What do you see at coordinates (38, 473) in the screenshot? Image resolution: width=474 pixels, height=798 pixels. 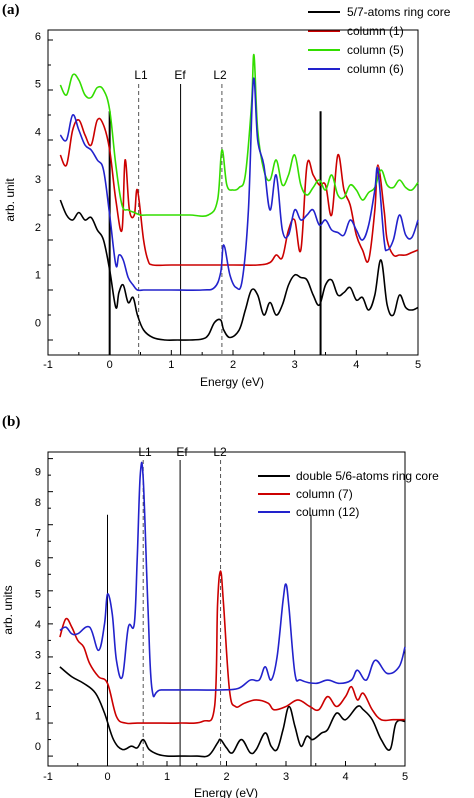 I see `y-tick-label: 9` at bounding box center [38, 473].